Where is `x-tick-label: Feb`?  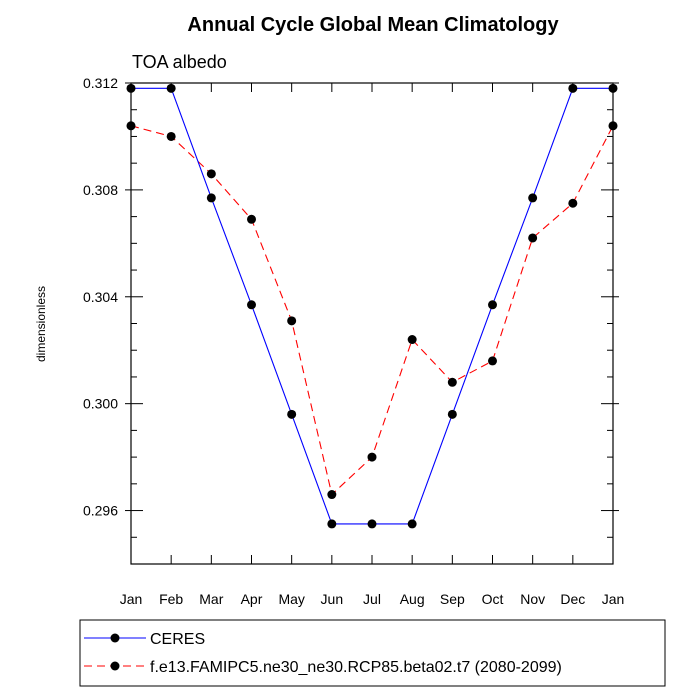 x-tick-label: Feb is located at coordinates (171, 599).